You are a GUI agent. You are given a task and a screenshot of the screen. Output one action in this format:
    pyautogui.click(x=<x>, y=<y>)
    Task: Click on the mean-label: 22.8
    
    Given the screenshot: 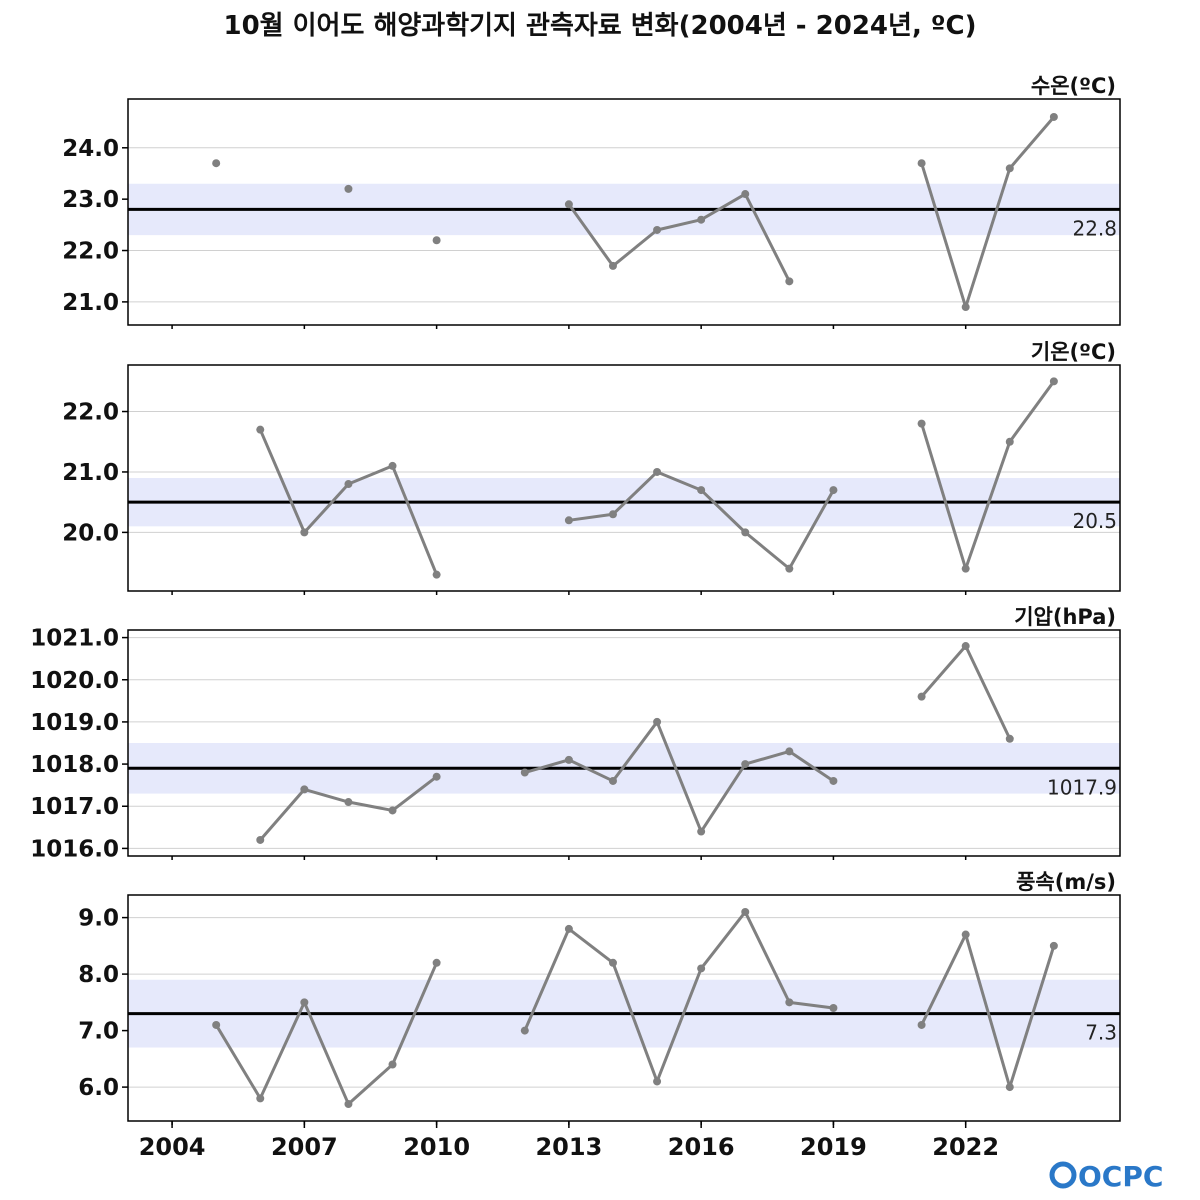 What is the action you would take?
    pyautogui.click(x=1094, y=228)
    